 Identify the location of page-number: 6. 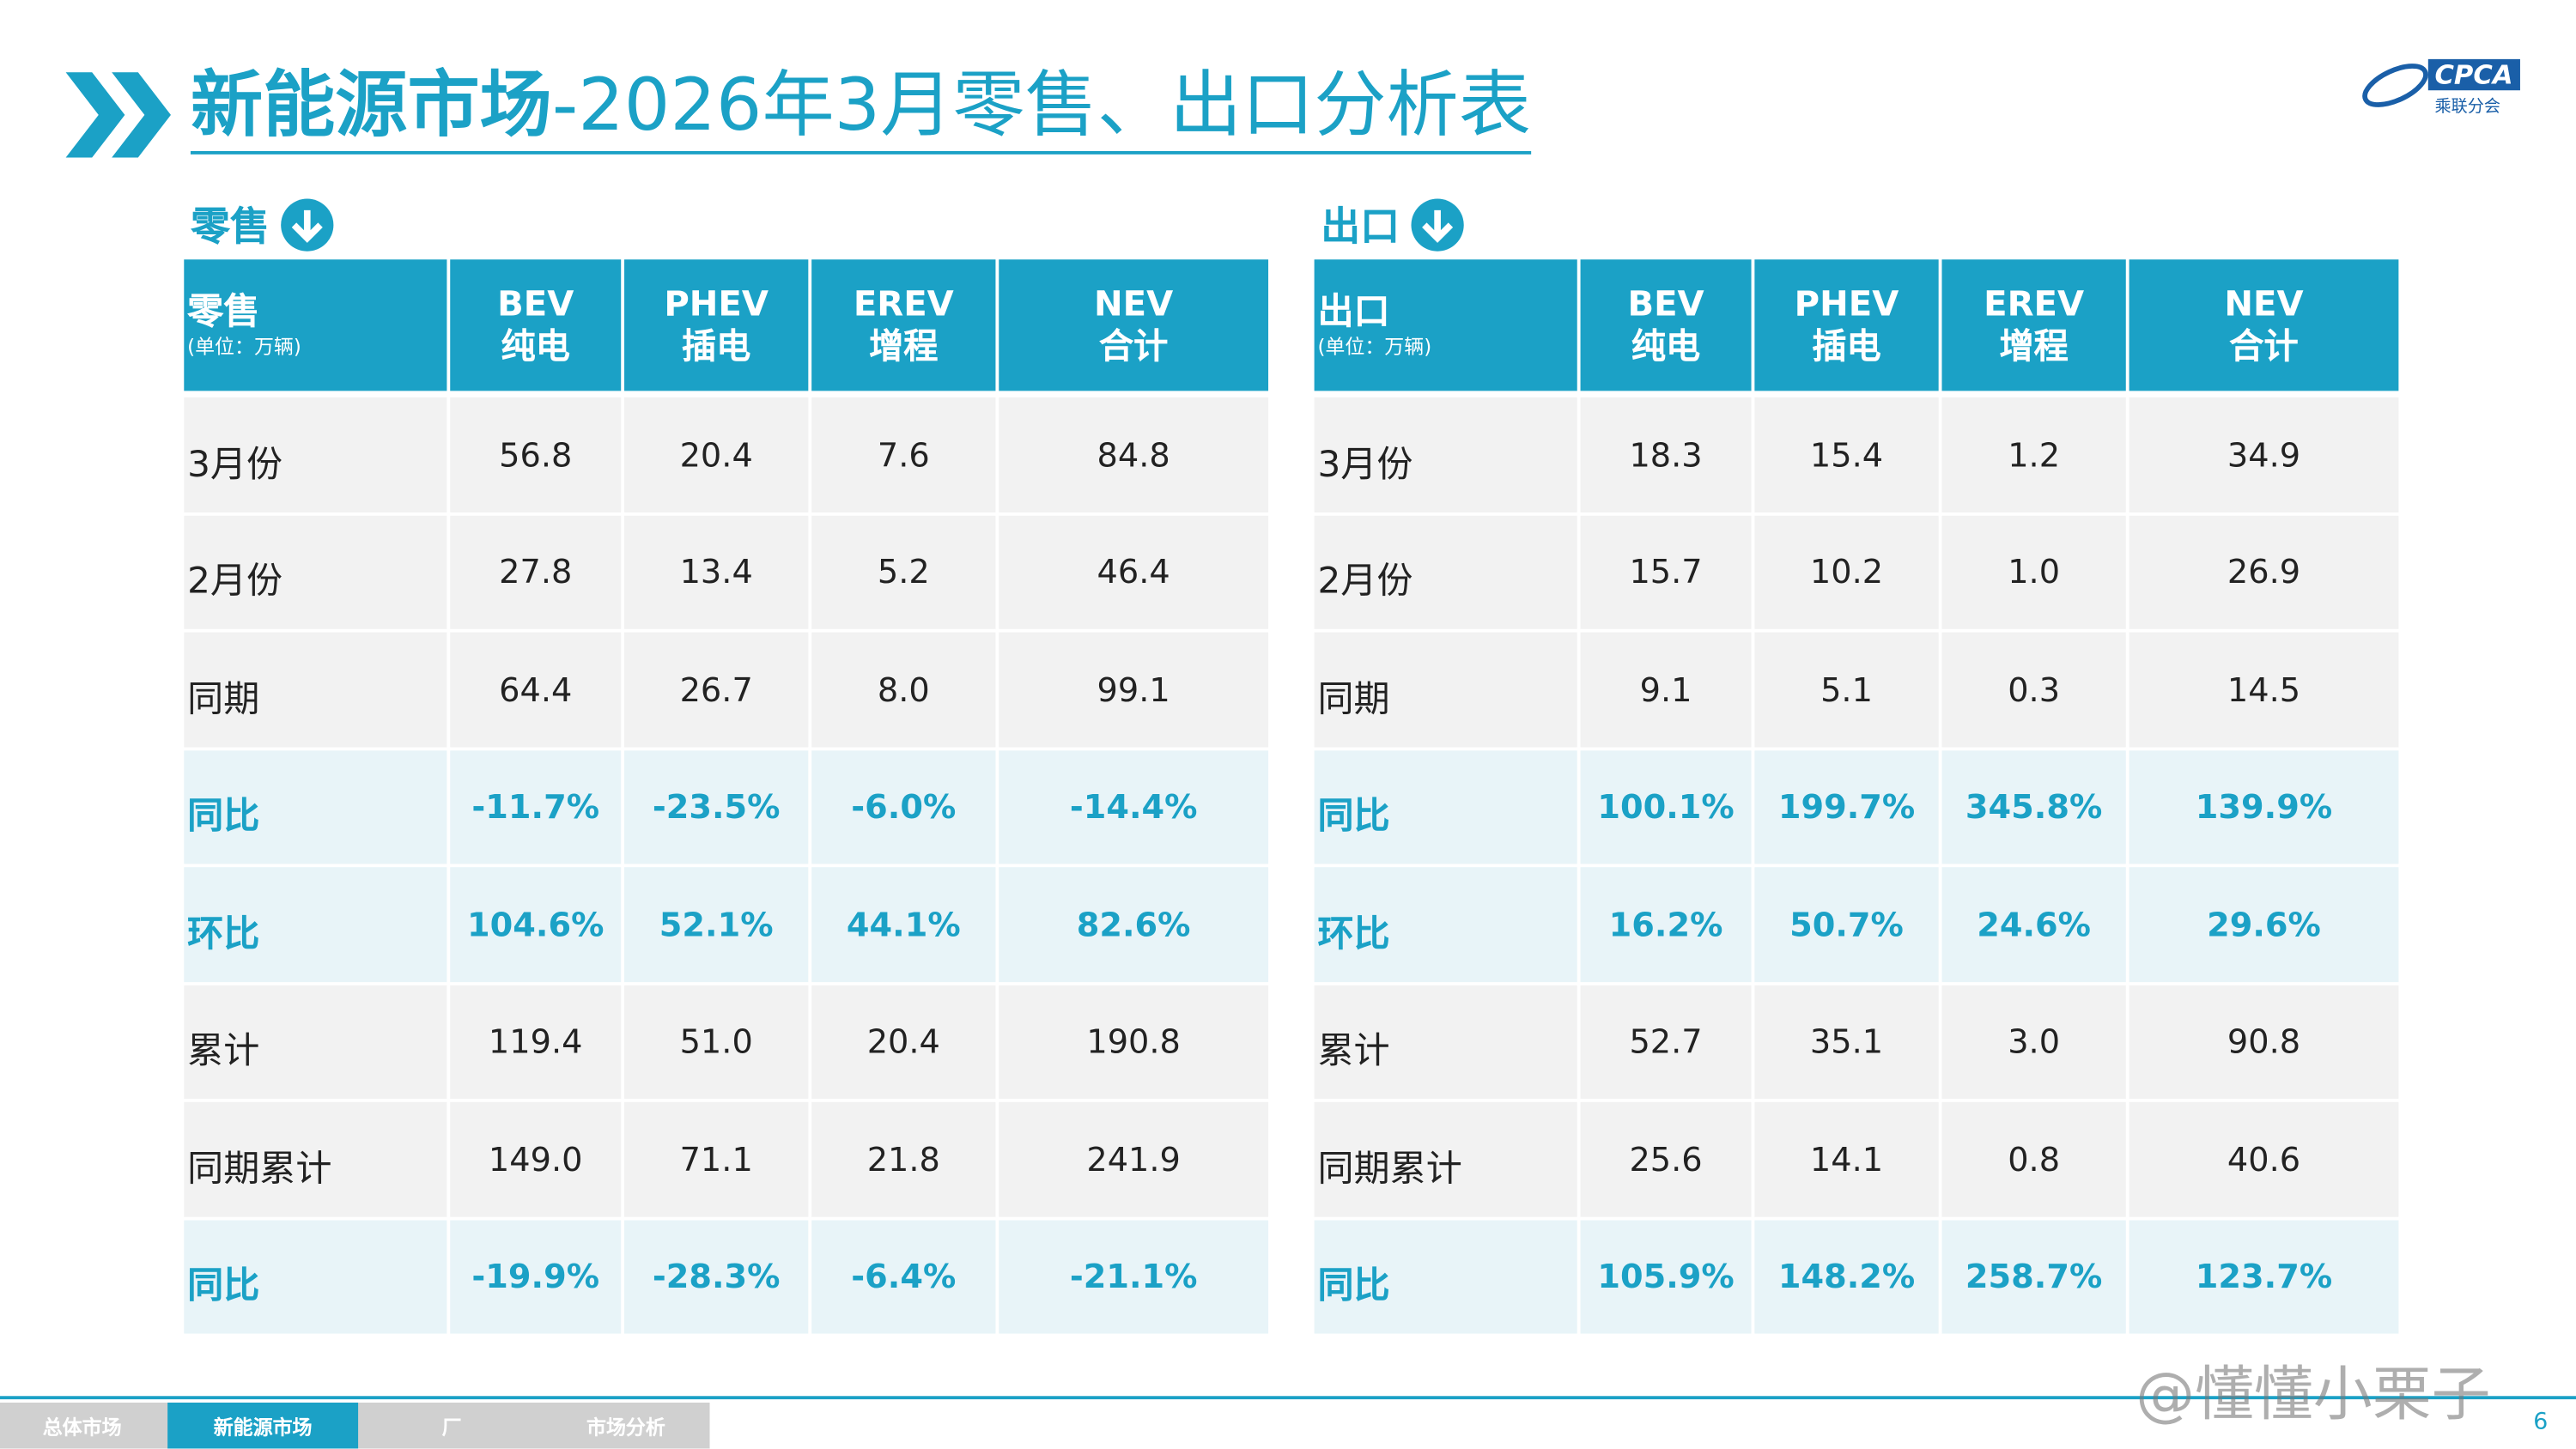
(2541, 1422).